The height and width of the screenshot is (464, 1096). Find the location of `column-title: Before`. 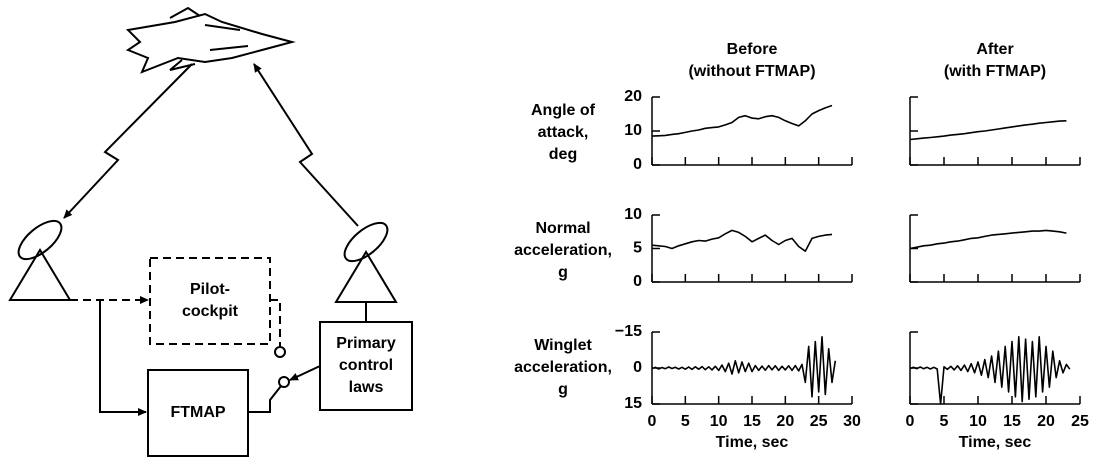

column-title: Before is located at coordinates (752, 49).